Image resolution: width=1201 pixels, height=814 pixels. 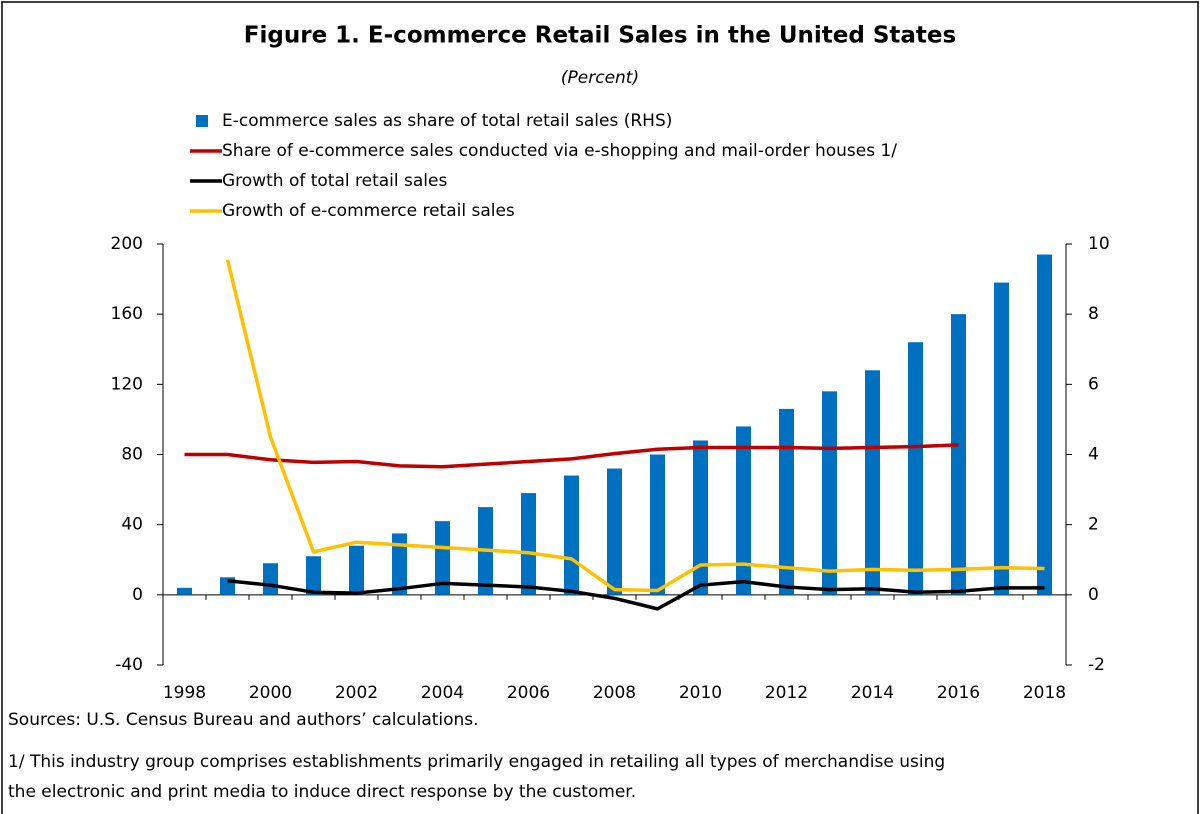 What do you see at coordinates (184, 693) in the screenshot?
I see `x-tick-label: 1998` at bounding box center [184, 693].